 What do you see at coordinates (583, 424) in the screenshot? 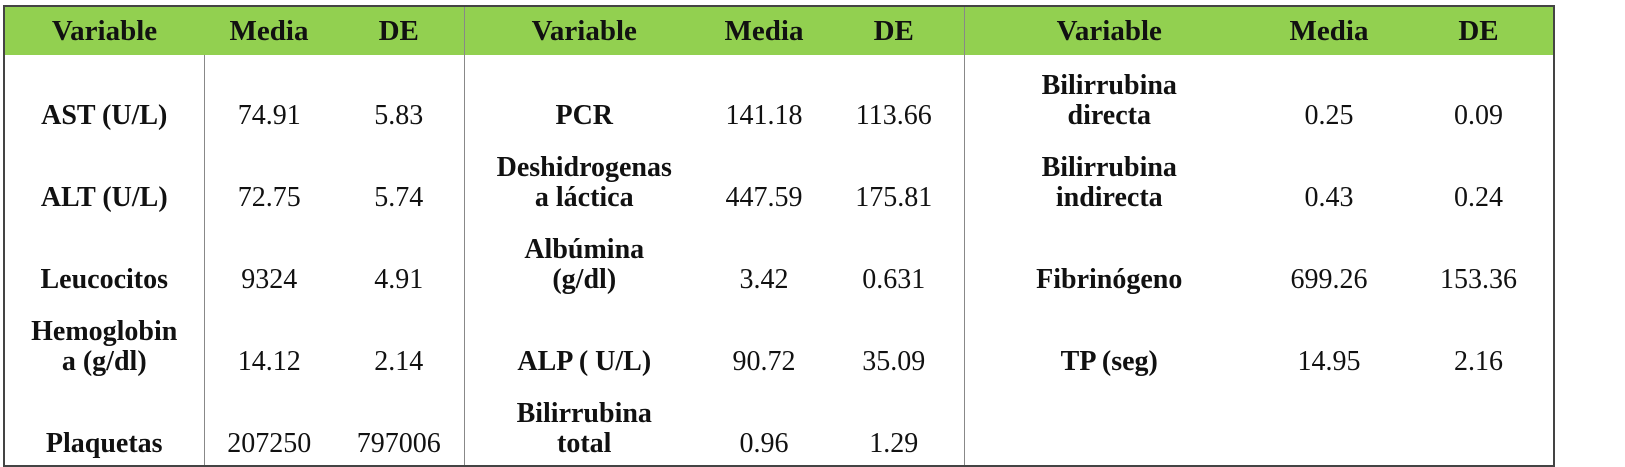
I see `variable-cell: Bilirrubina total` at bounding box center [583, 424].